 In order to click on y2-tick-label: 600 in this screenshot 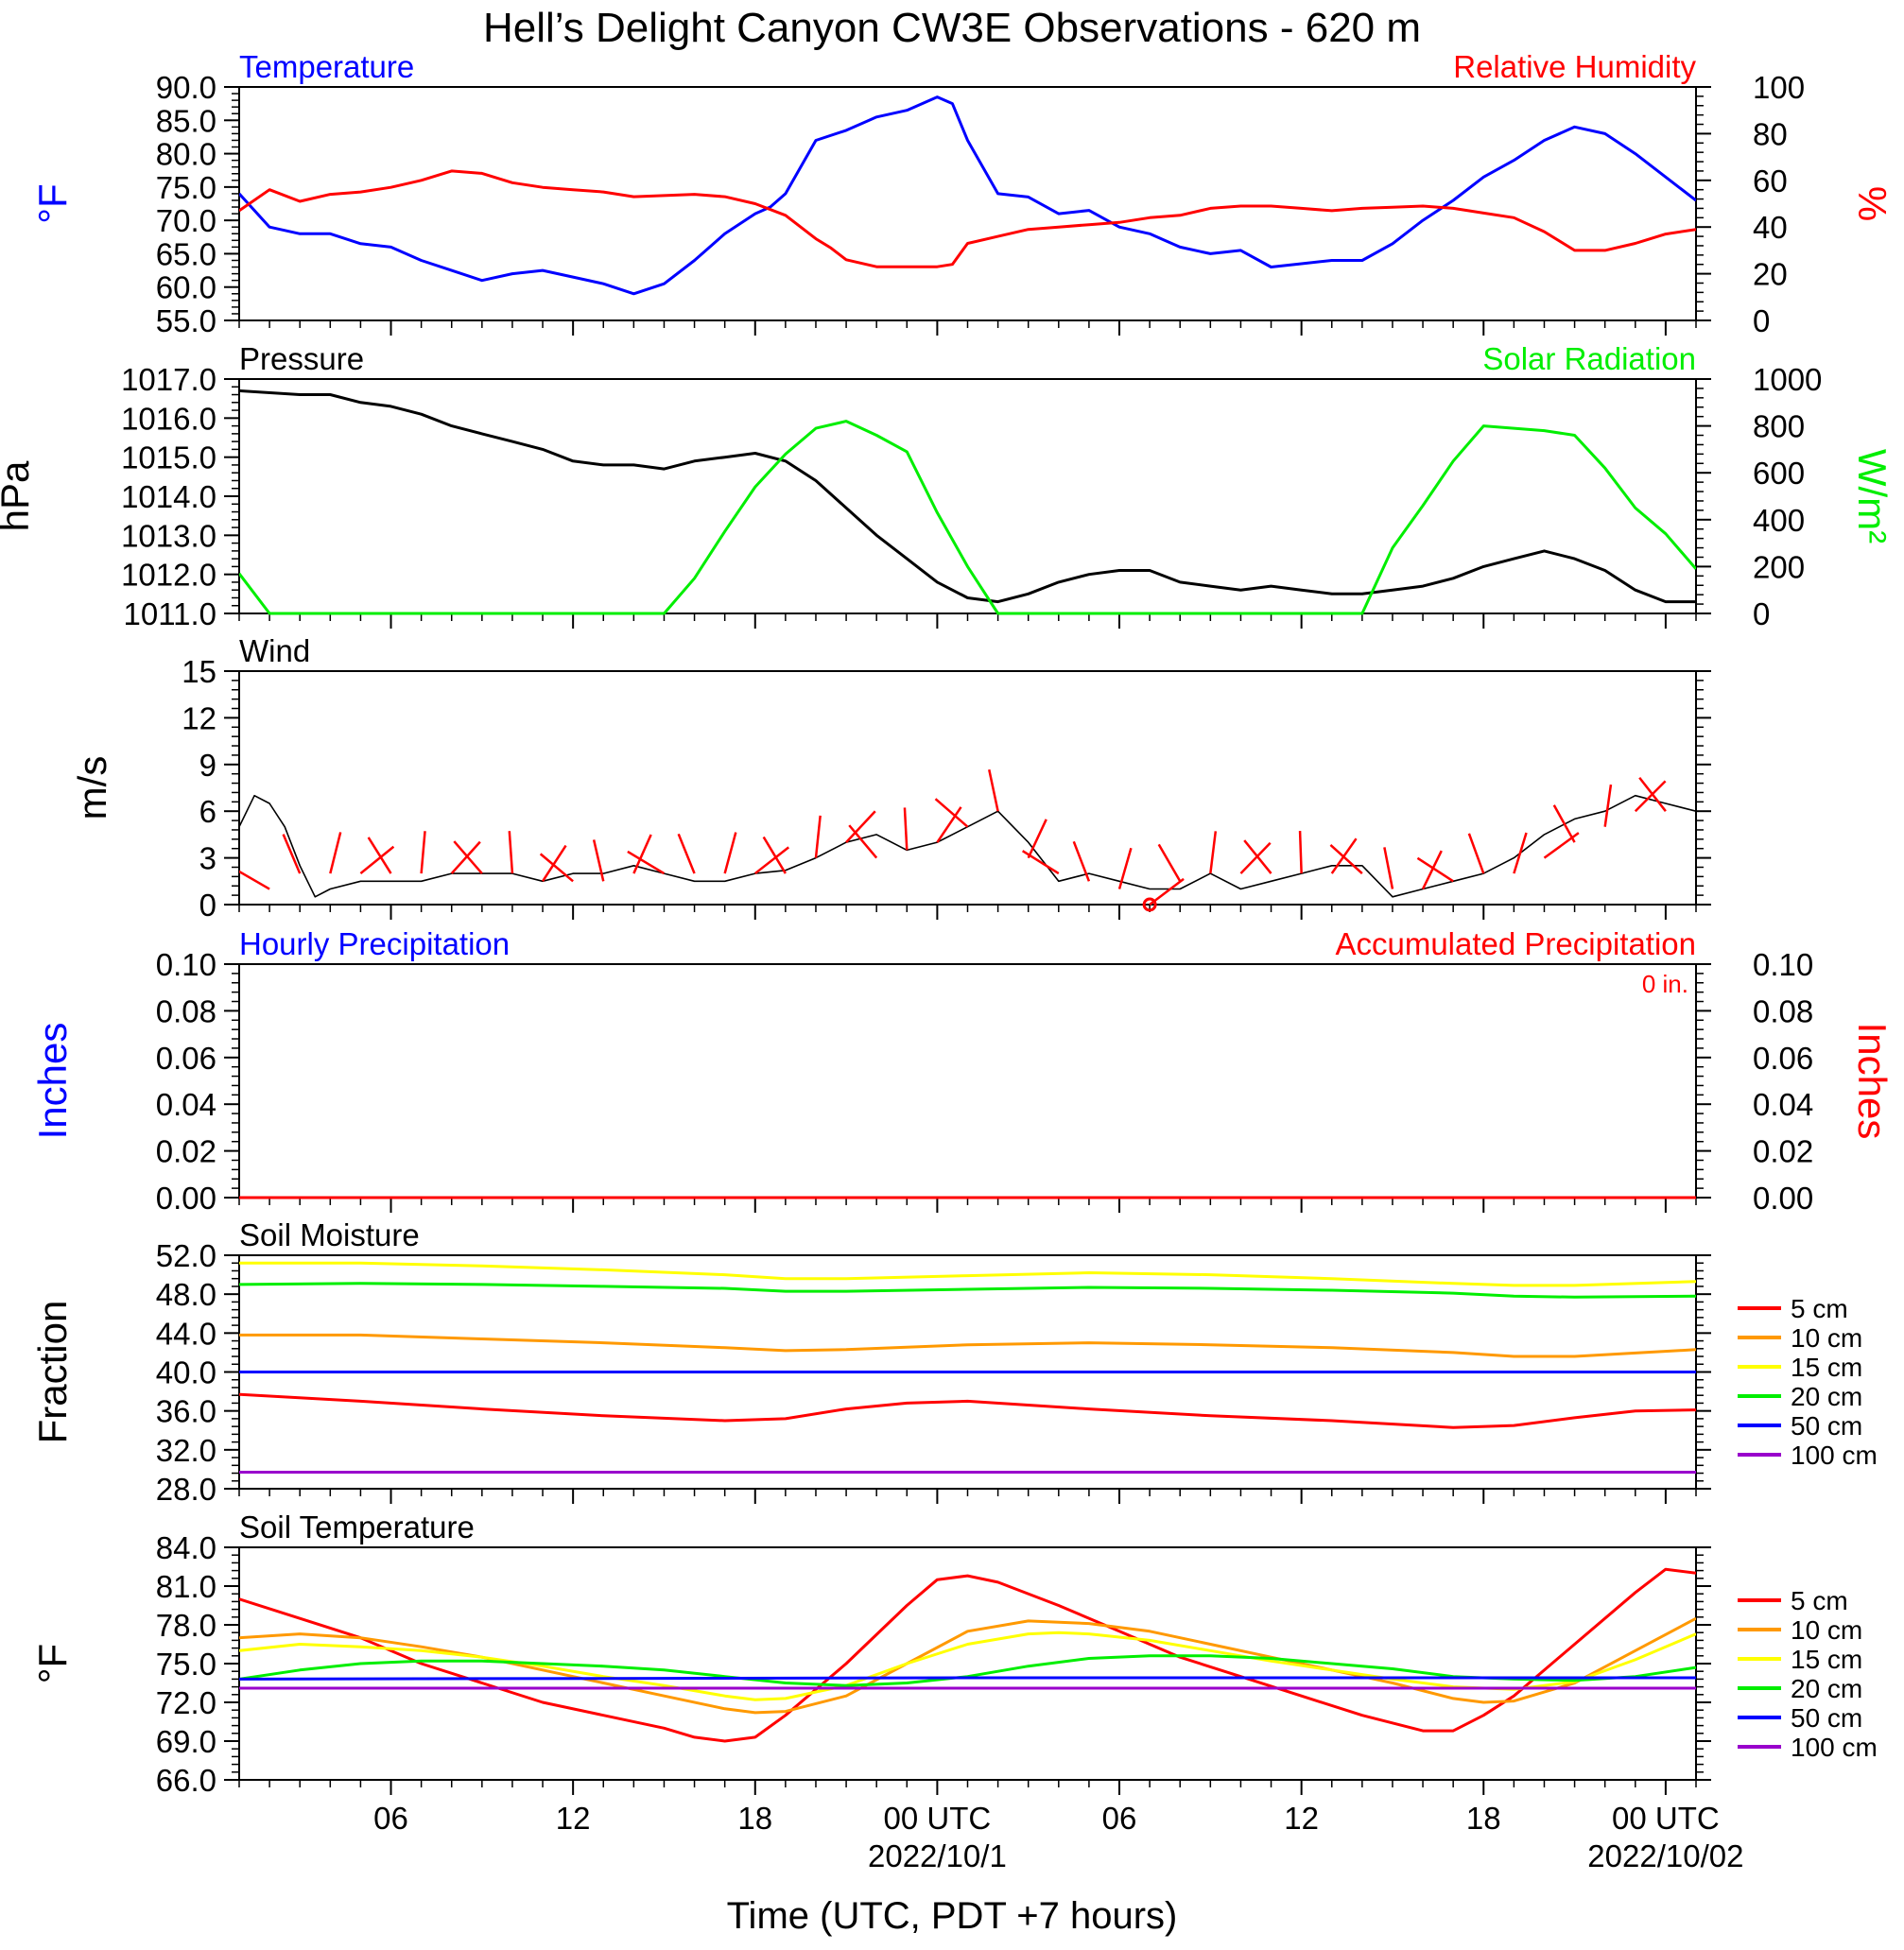, I will do `click(1779, 473)`.